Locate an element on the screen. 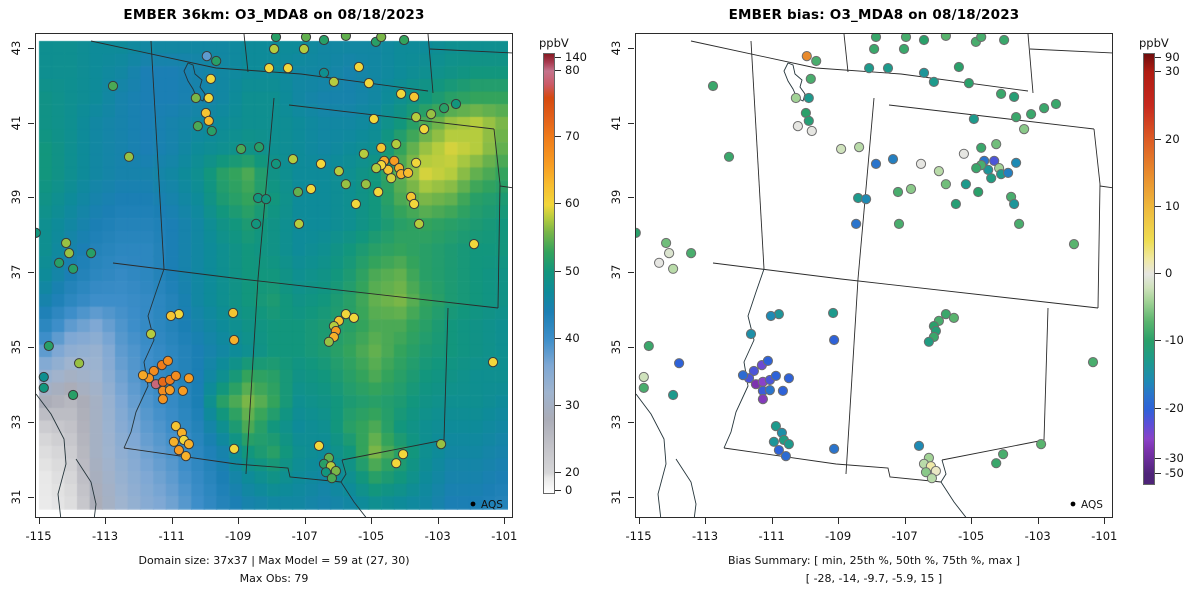 Image resolution: width=1200 pixels, height=600 pixels. x-axis-tick-label: -103 is located at coordinates (1037, 536).